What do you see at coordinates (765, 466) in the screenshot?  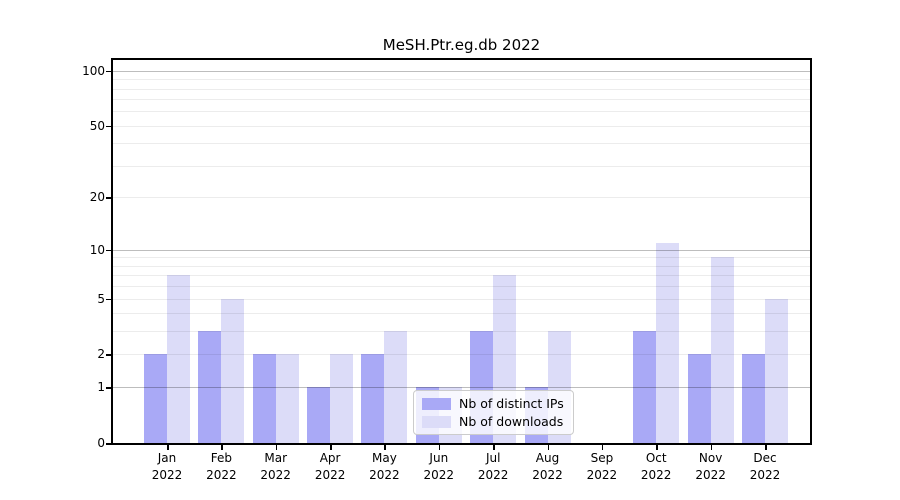 I see `x-tick-label-dec: Dec 2022` at bounding box center [765, 466].